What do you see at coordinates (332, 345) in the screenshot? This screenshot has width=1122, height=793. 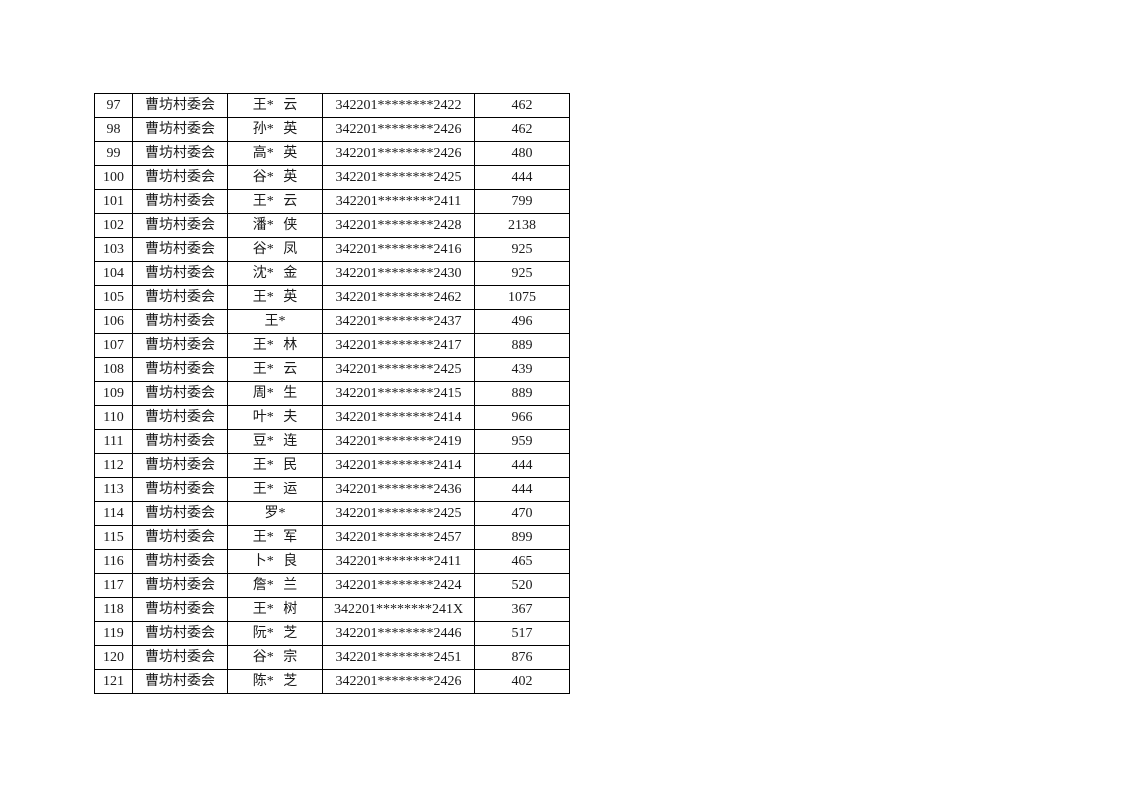 I see `table-row: 107 曹坊村委会 王* 林 342201********2417 889` at bounding box center [332, 345].